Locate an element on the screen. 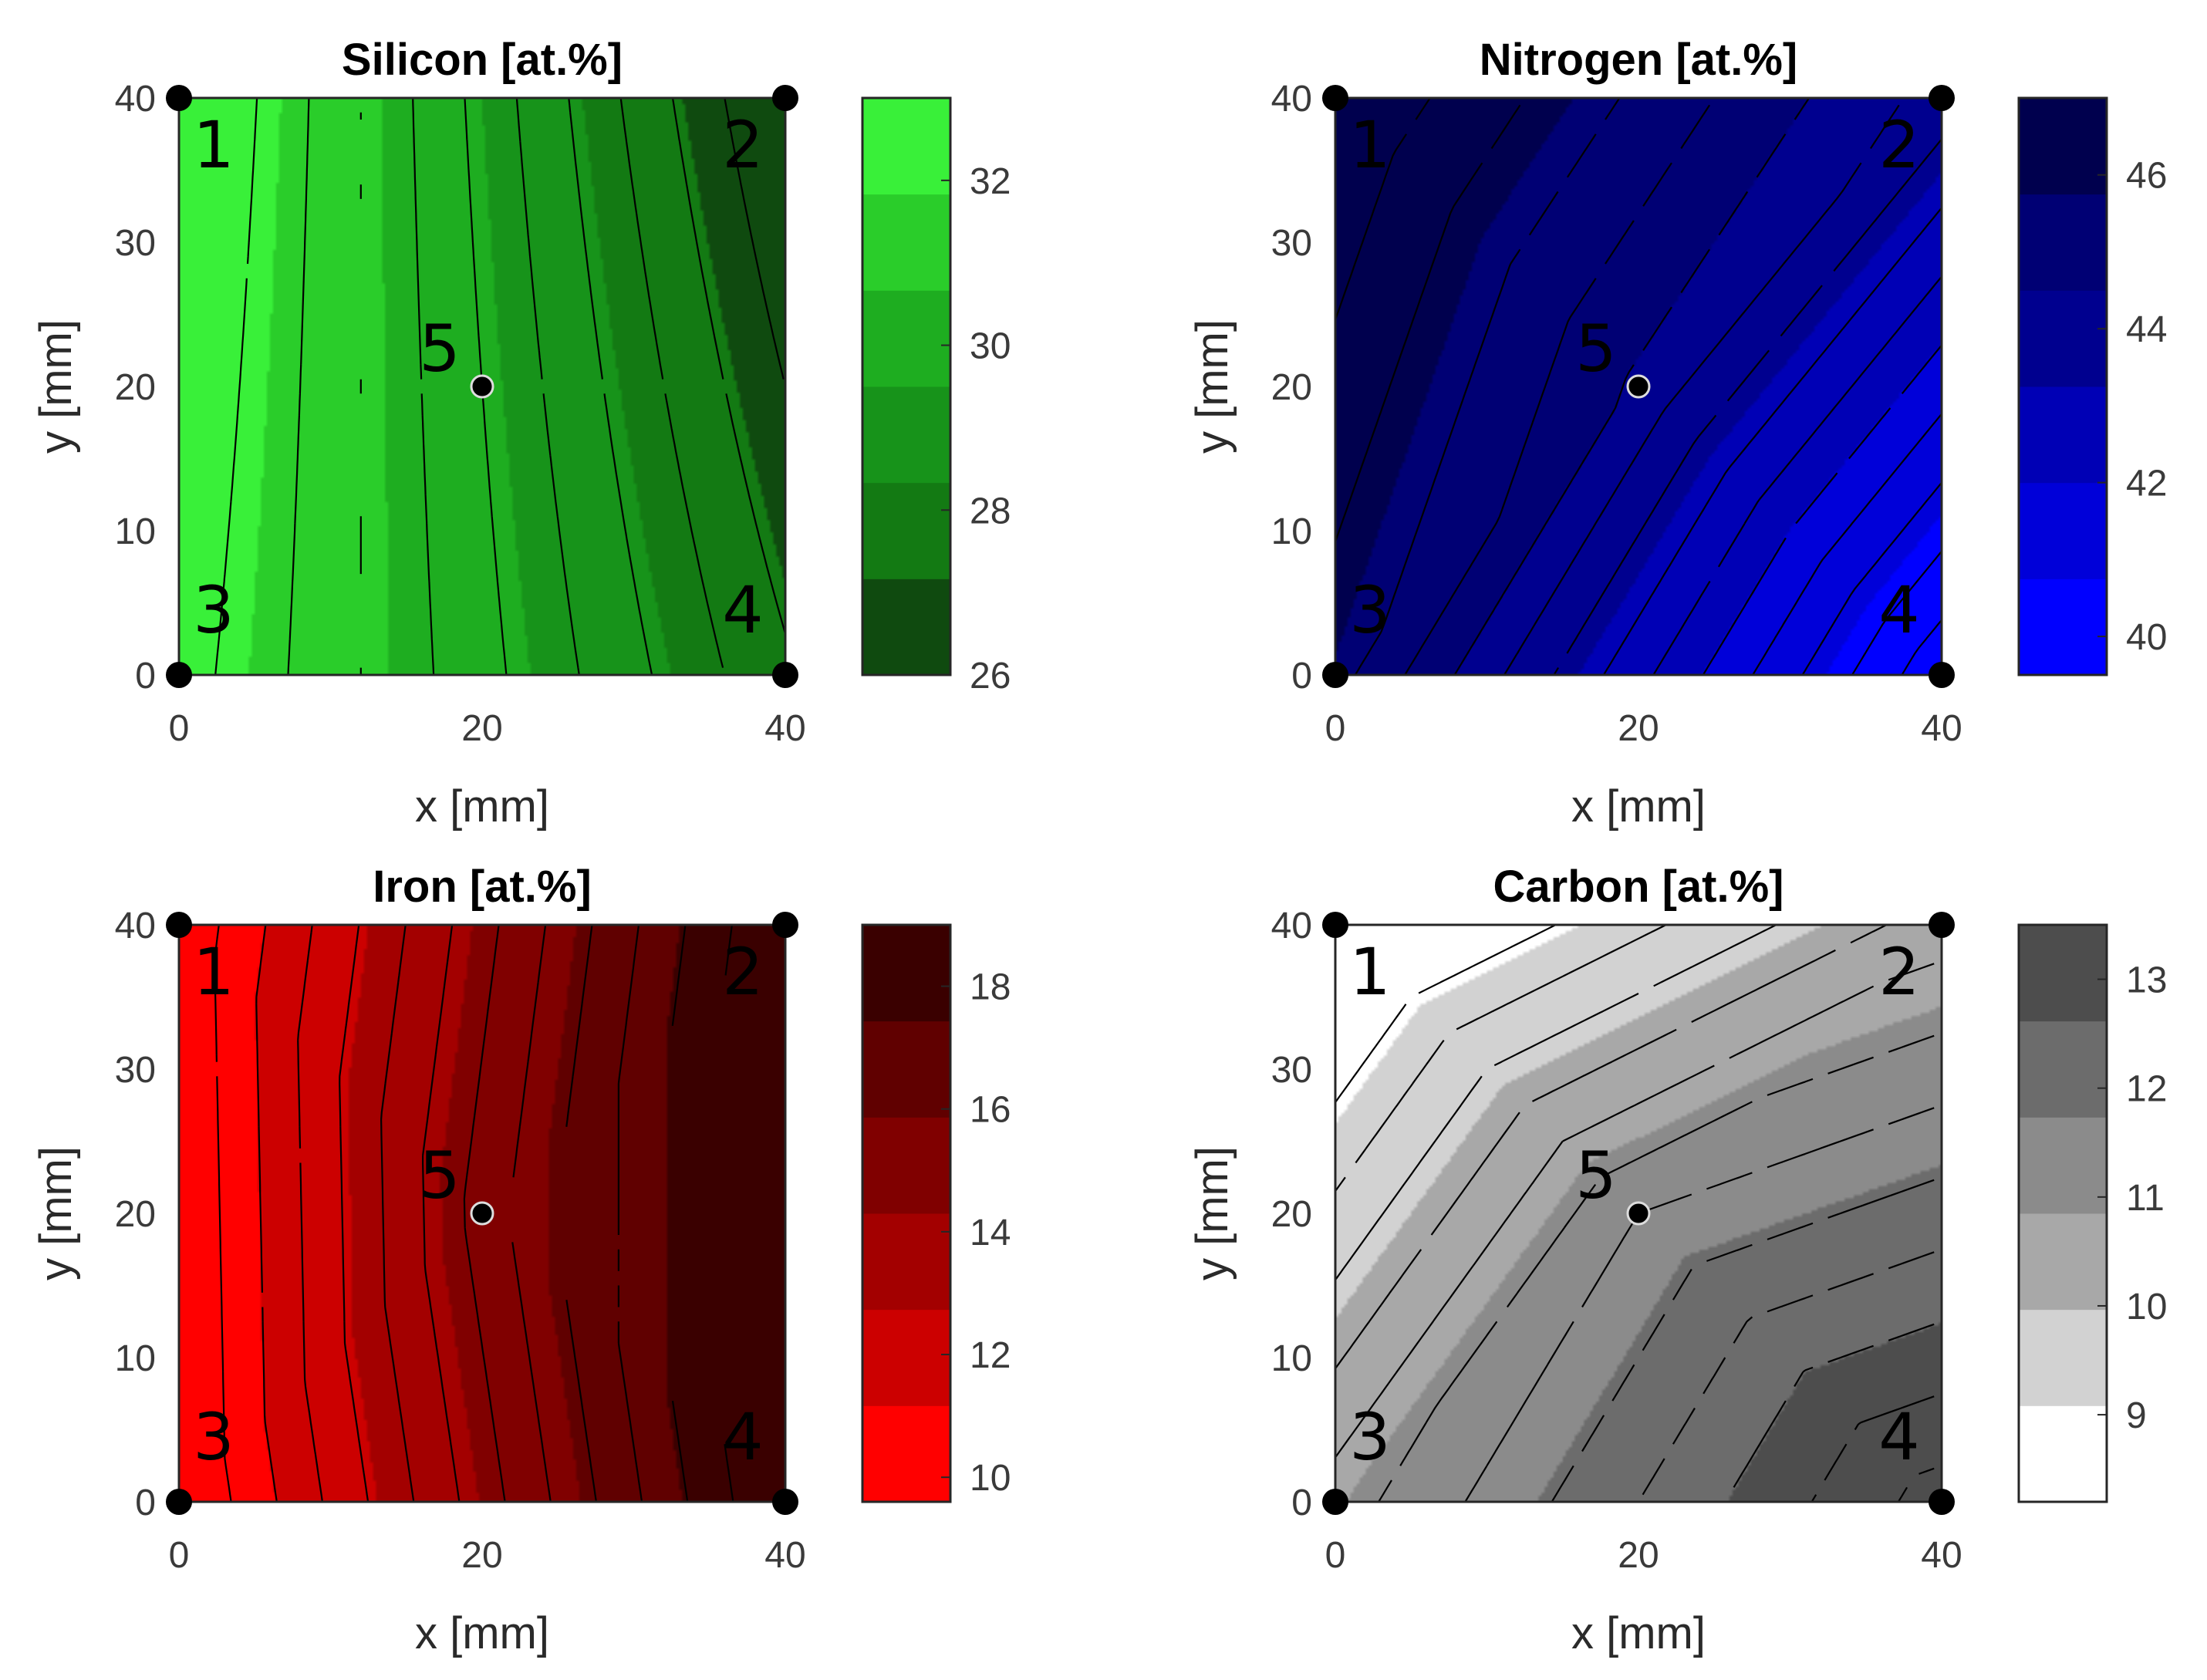 This screenshot has height=1680, width=2207. carbon-colorbar-tick-10: 10 is located at coordinates (2146, 1307).